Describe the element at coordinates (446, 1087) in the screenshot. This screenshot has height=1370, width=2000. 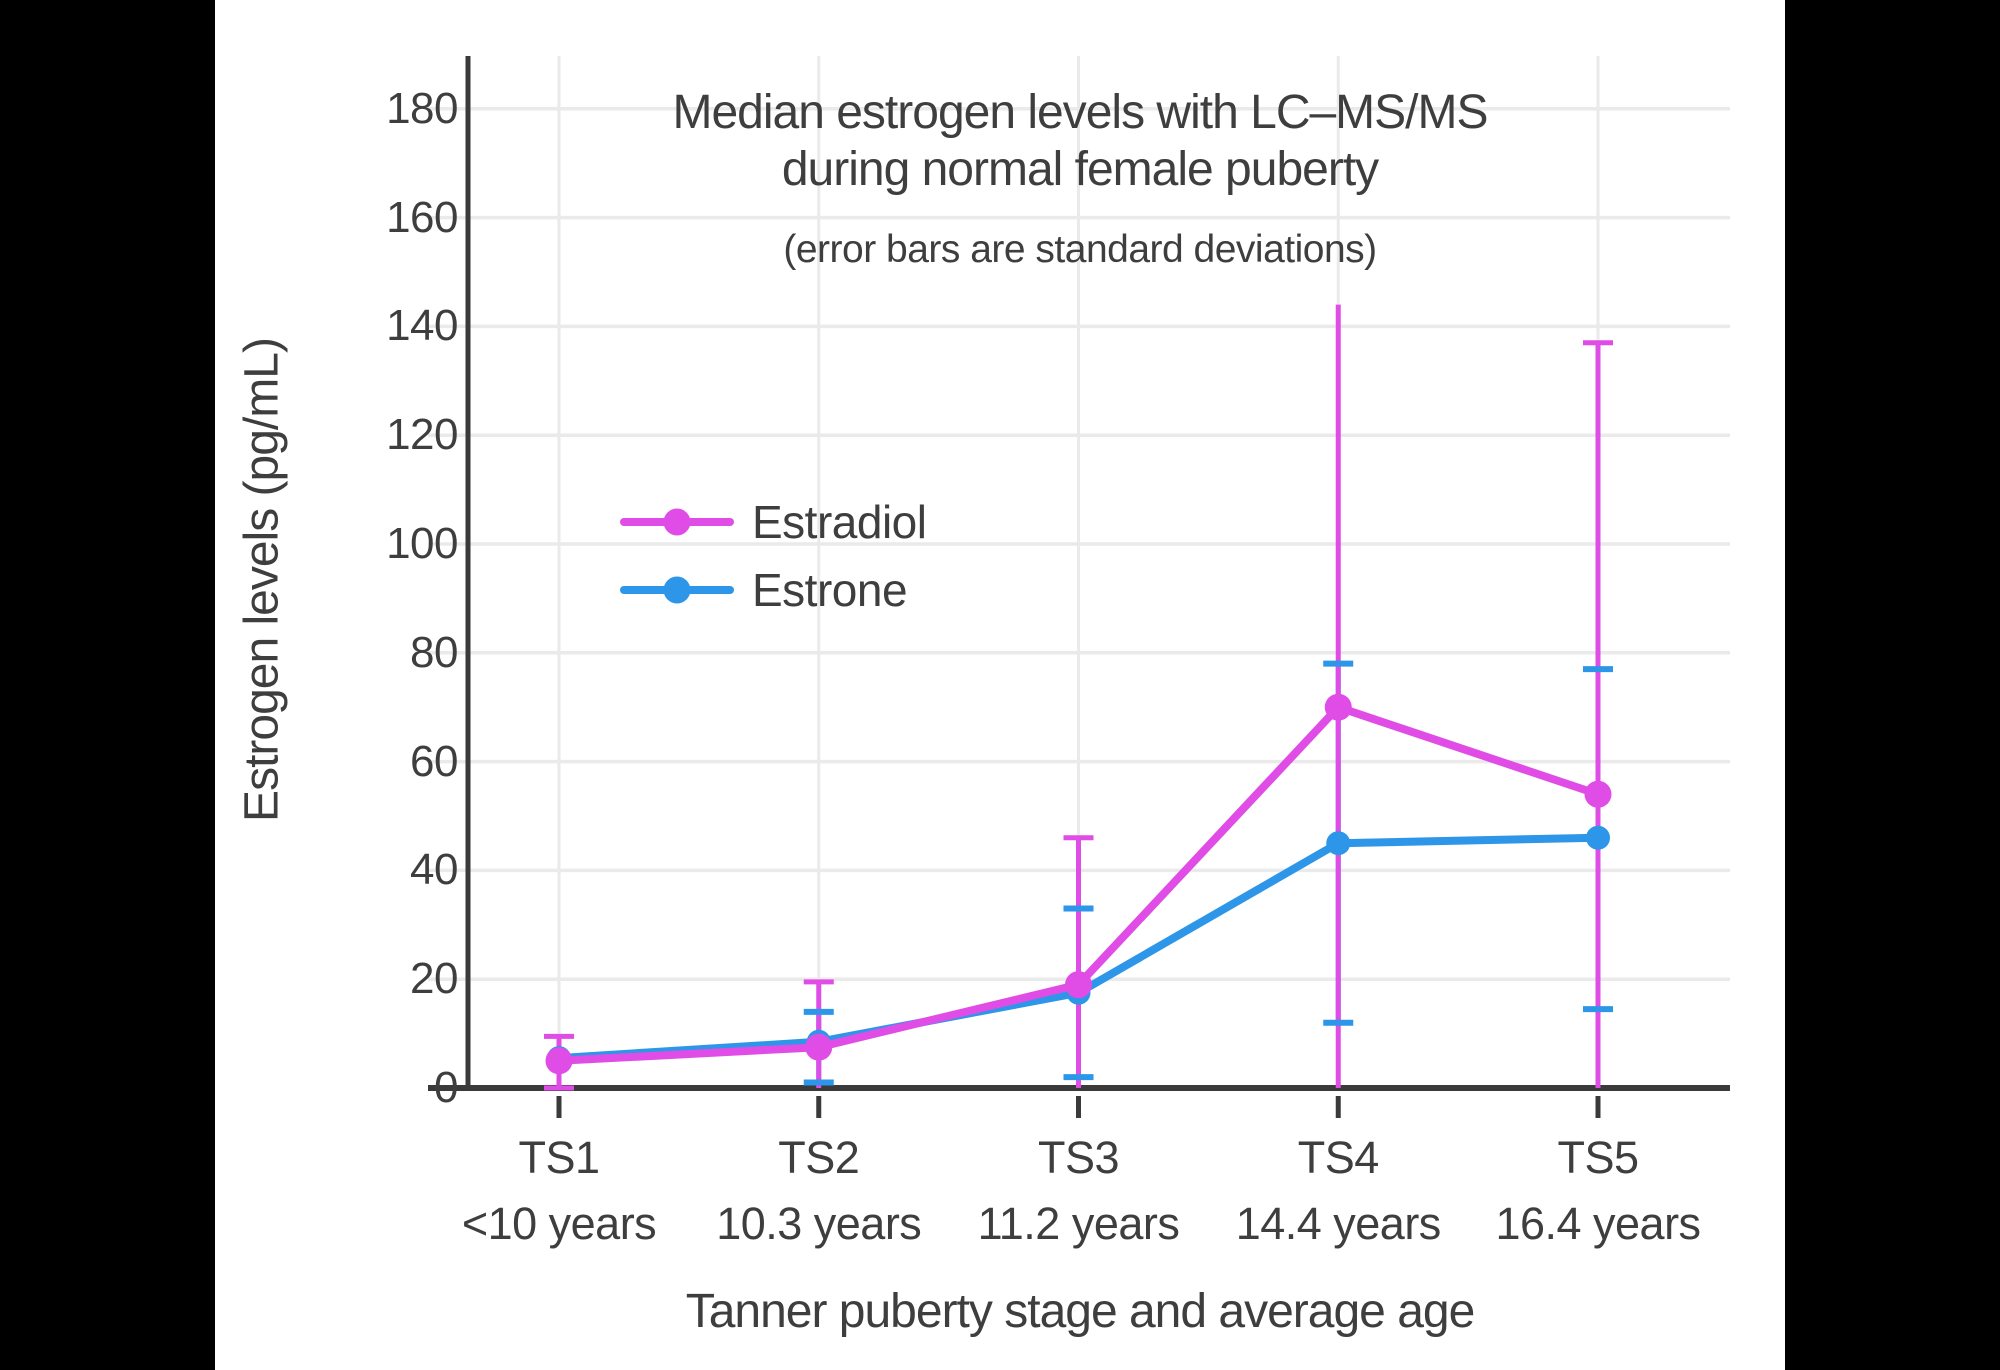
I see `y-tick-label-0: 0` at that location.